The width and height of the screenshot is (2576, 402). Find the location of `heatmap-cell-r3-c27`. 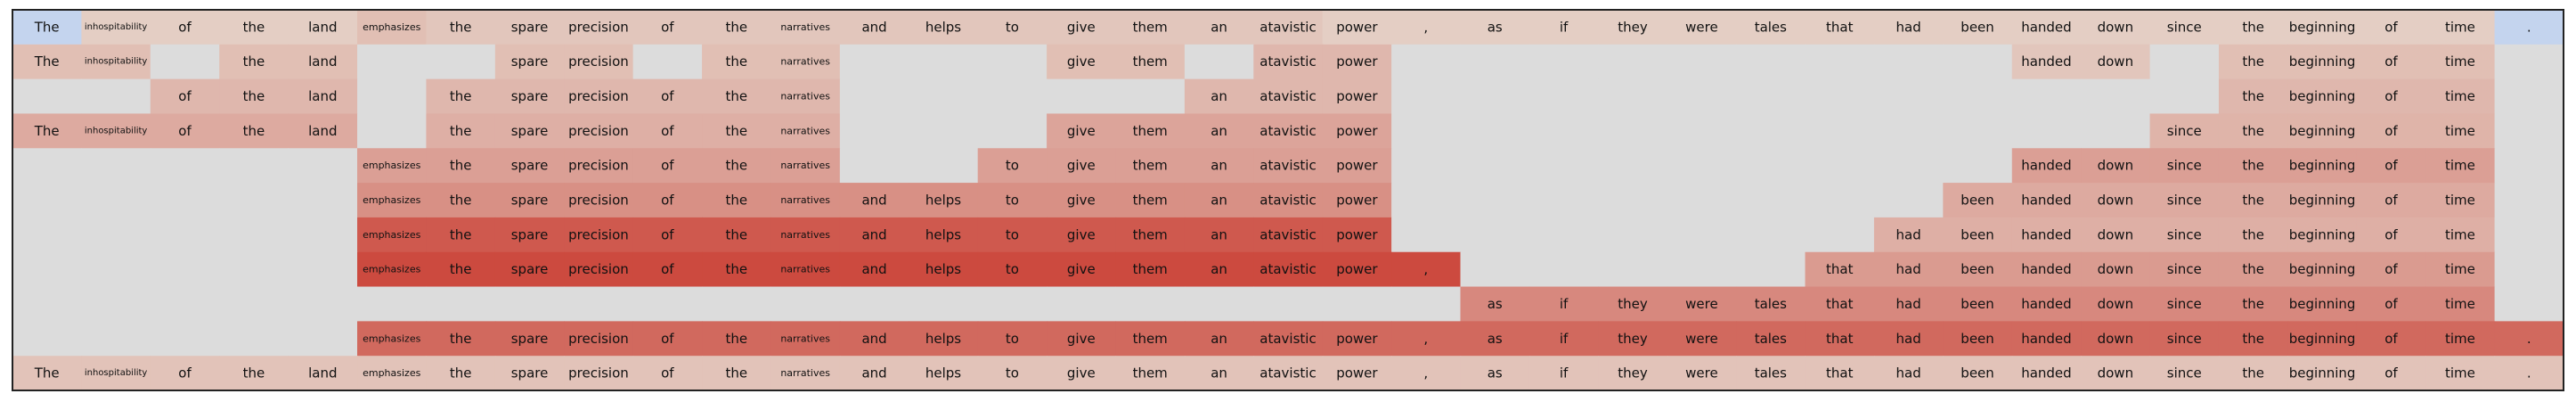

heatmap-cell-r3-c27 is located at coordinates (1908, 131).